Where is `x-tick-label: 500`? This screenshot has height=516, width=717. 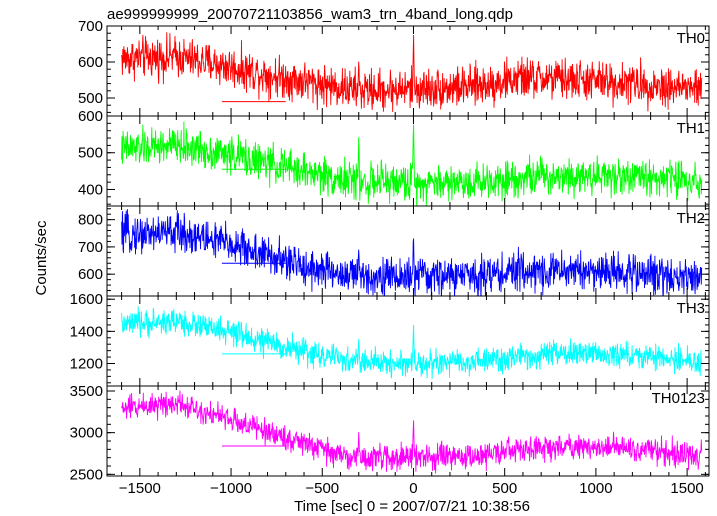
x-tick-label: 500 is located at coordinates (504, 488).